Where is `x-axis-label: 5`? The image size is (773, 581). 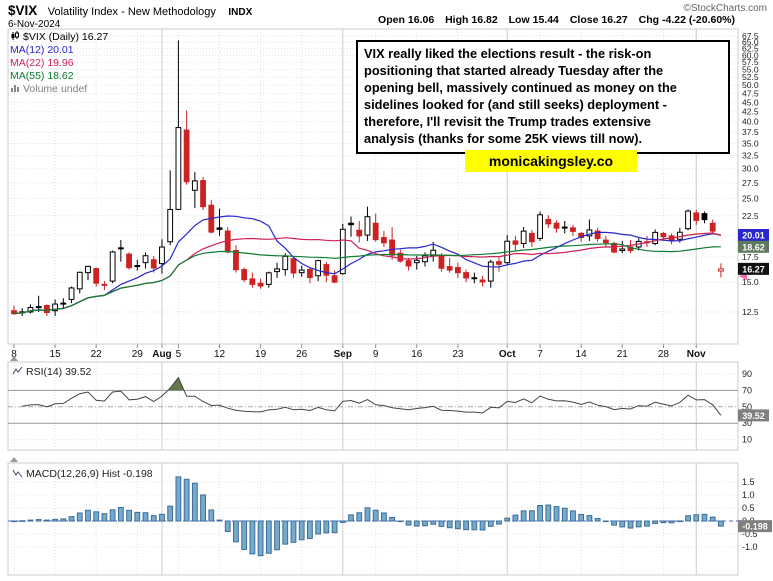
x-axis-label: 5 is located at coordinates (179, 354).